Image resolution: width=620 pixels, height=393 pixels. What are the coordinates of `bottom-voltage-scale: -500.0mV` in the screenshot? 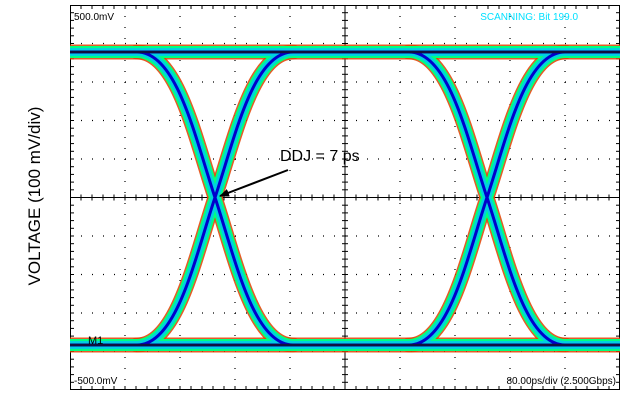 It's located at (96, 381).